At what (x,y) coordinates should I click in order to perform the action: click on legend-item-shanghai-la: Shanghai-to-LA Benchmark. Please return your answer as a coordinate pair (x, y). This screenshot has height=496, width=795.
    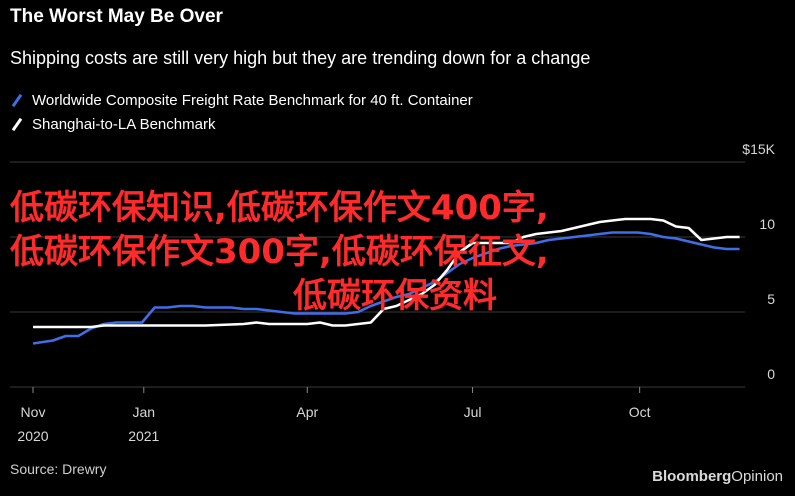
    Looking at the image, I should click on (241, 124).